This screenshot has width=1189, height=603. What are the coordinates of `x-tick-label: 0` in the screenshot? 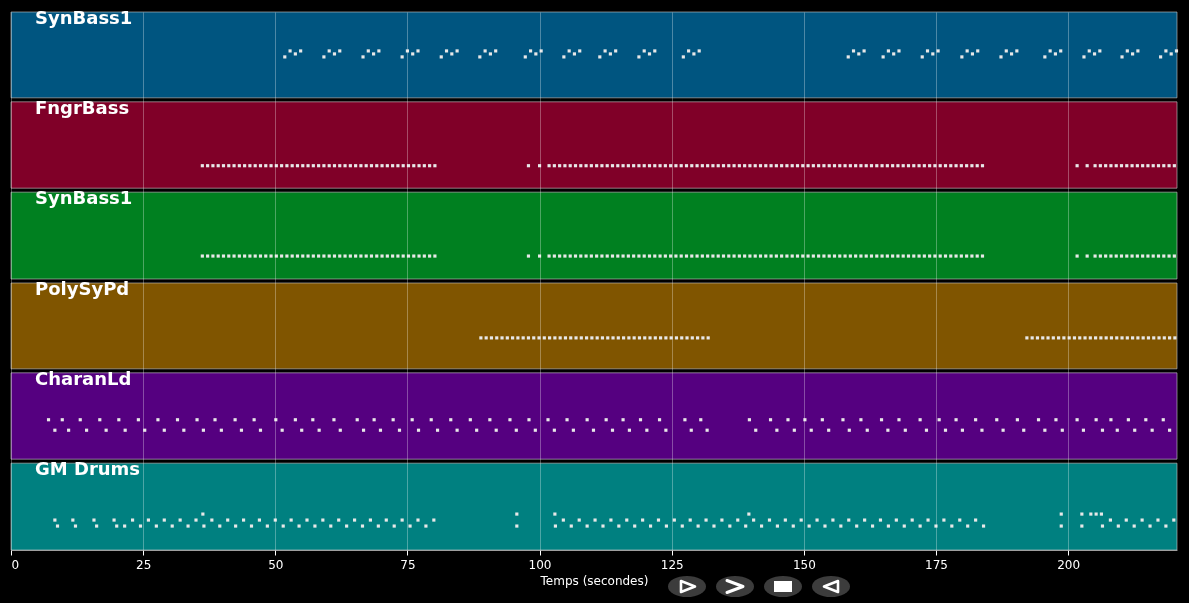 It's located at (15, 564).